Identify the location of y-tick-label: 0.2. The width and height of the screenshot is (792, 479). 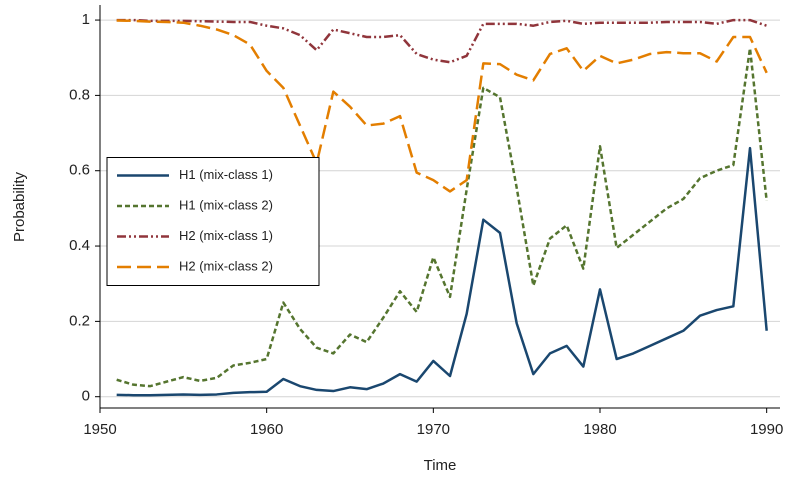
(79, 320).